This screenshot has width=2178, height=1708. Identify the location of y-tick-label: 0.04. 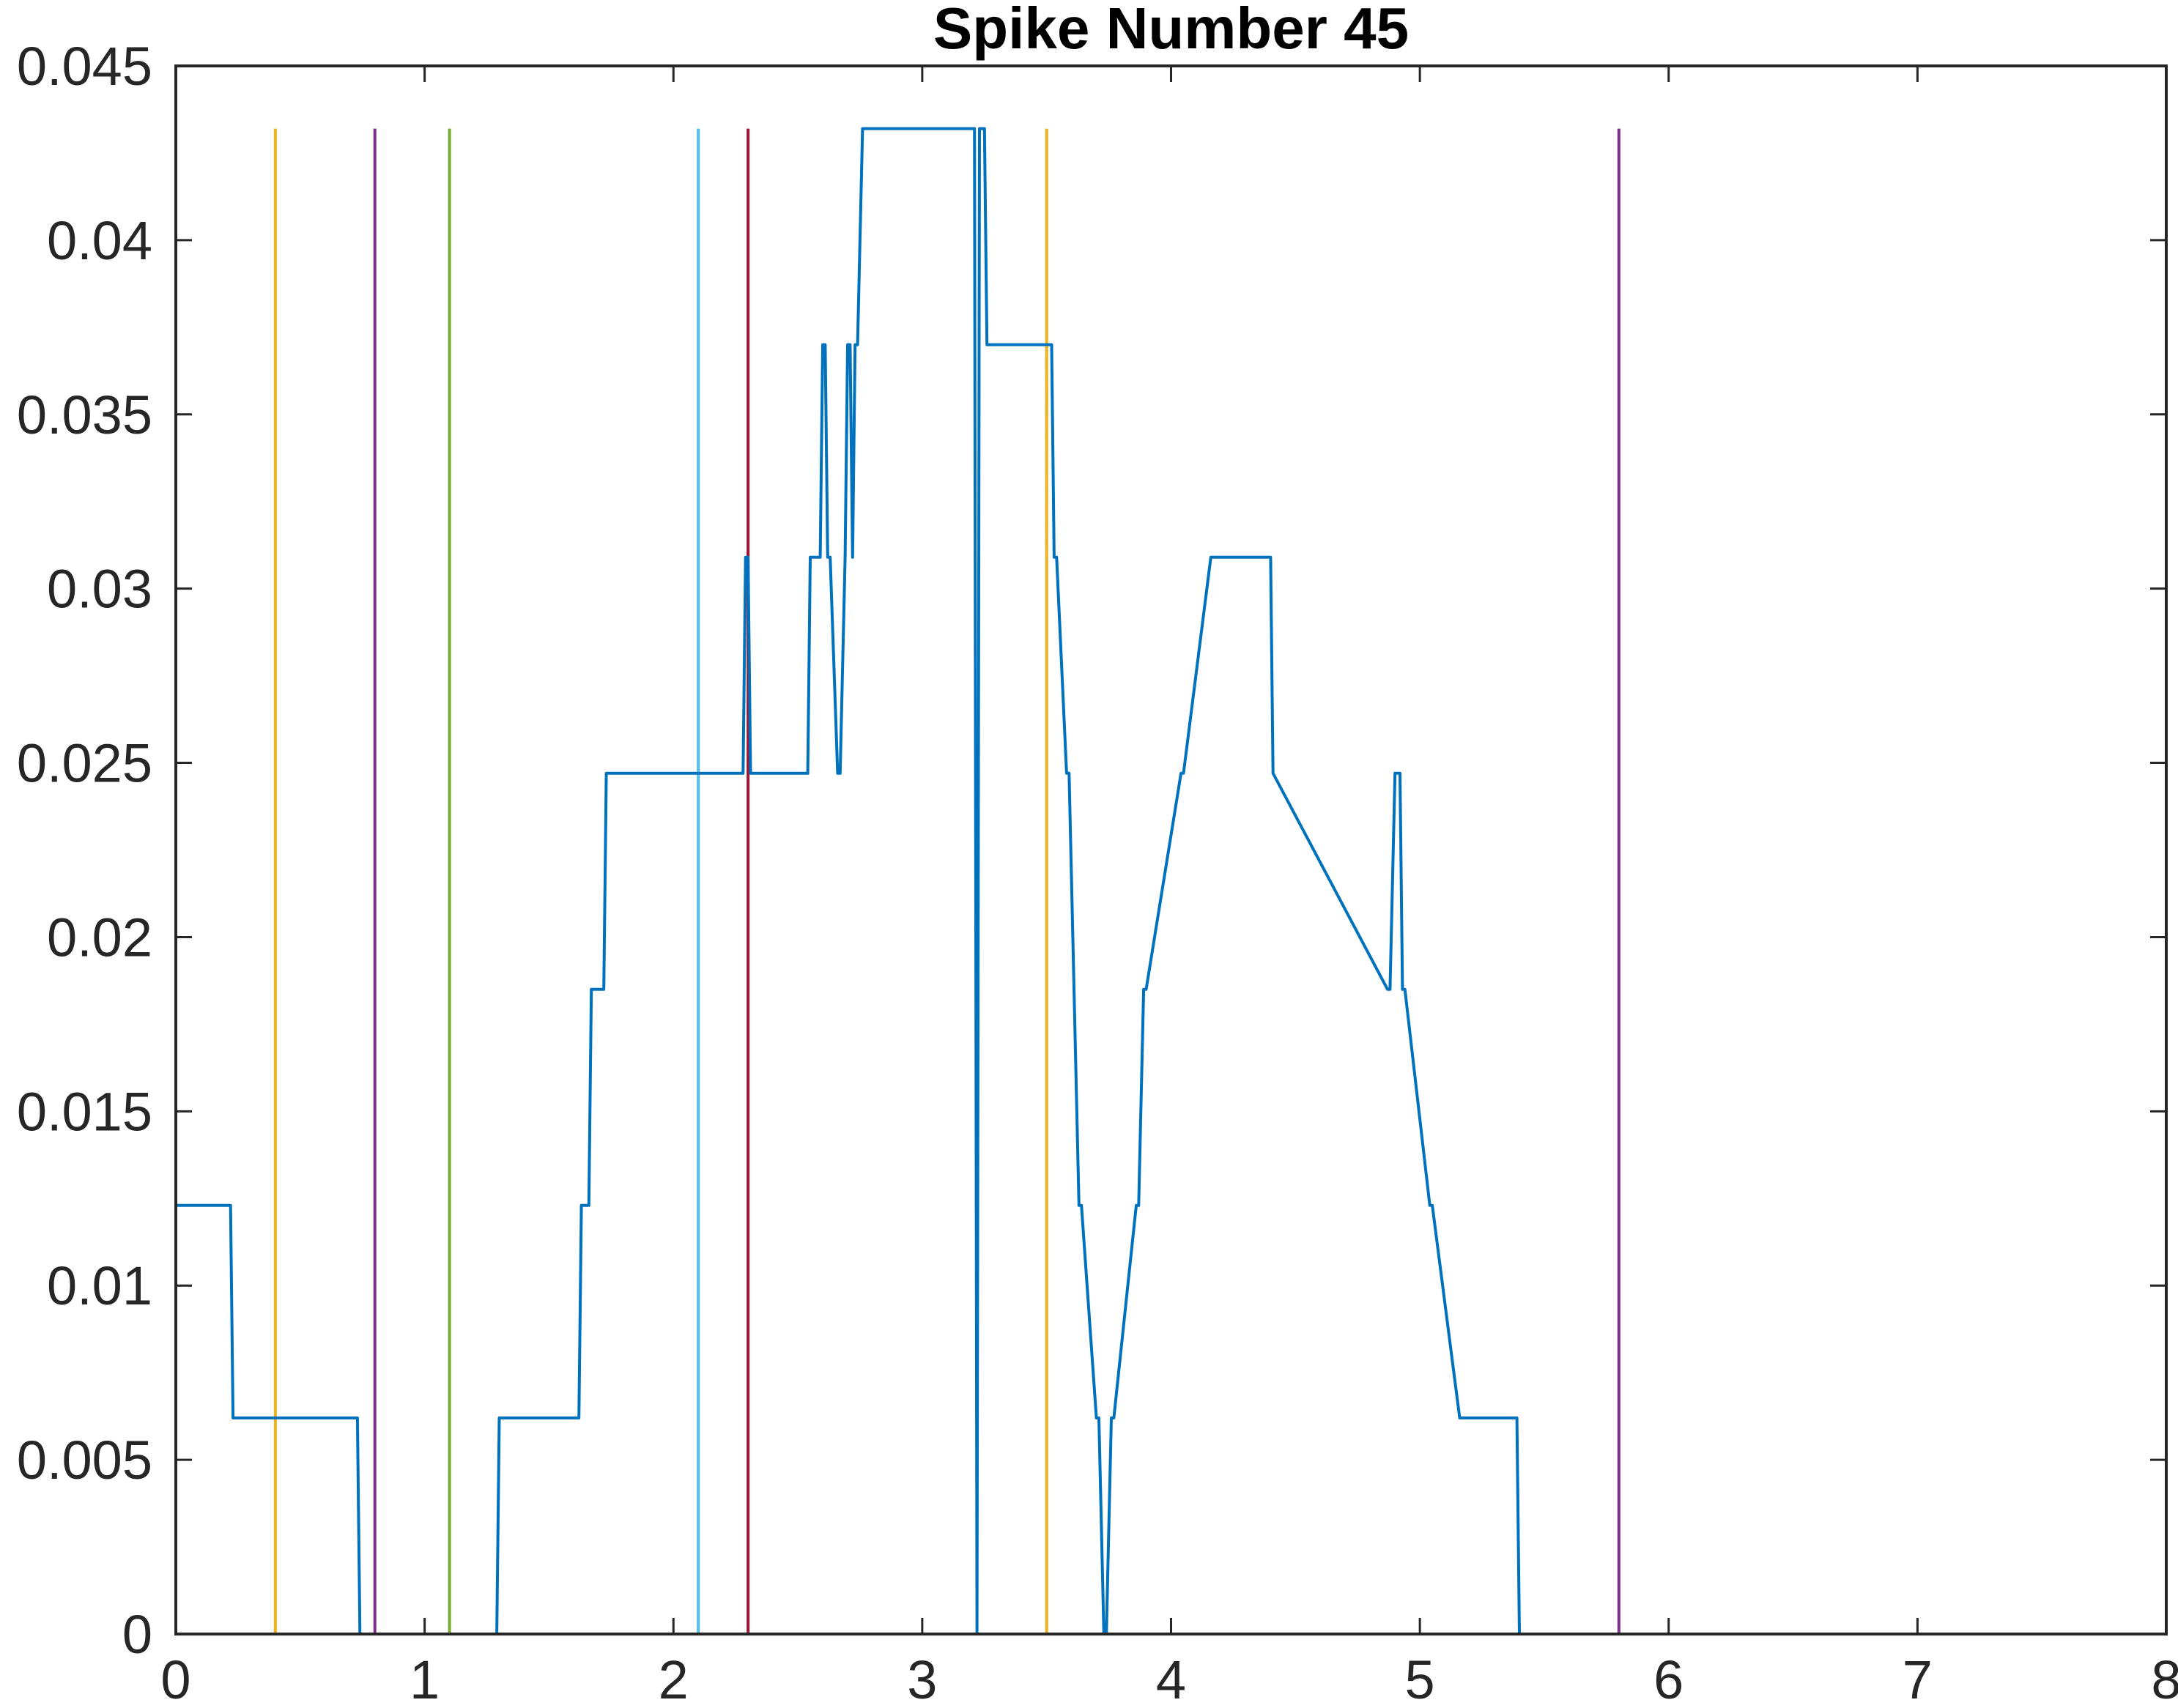
(100, 240).